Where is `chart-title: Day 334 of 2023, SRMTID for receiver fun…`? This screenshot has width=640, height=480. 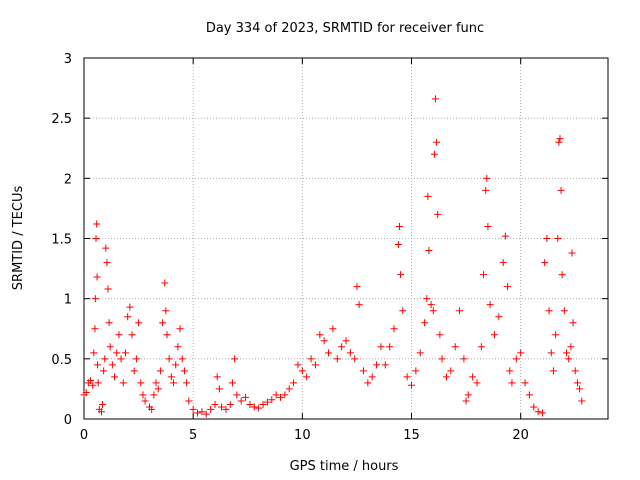
chart-title: Day 334 of 2023, SRMTID for receiver fun… is located at coordinates (345, 28).